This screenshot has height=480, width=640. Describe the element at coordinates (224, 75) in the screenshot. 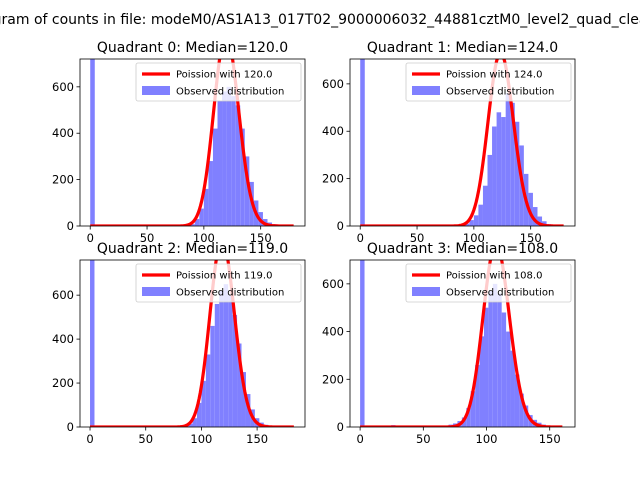

I see `legend-poisson-label: Poission with 120.0` at that location.